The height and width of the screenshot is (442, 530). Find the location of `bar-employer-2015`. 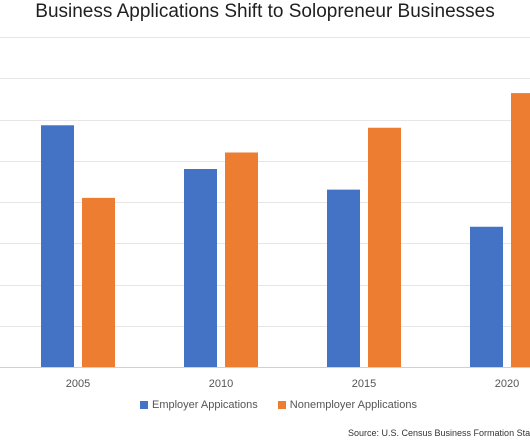

bar-employer-2015 is located at coordinates (343, 278).